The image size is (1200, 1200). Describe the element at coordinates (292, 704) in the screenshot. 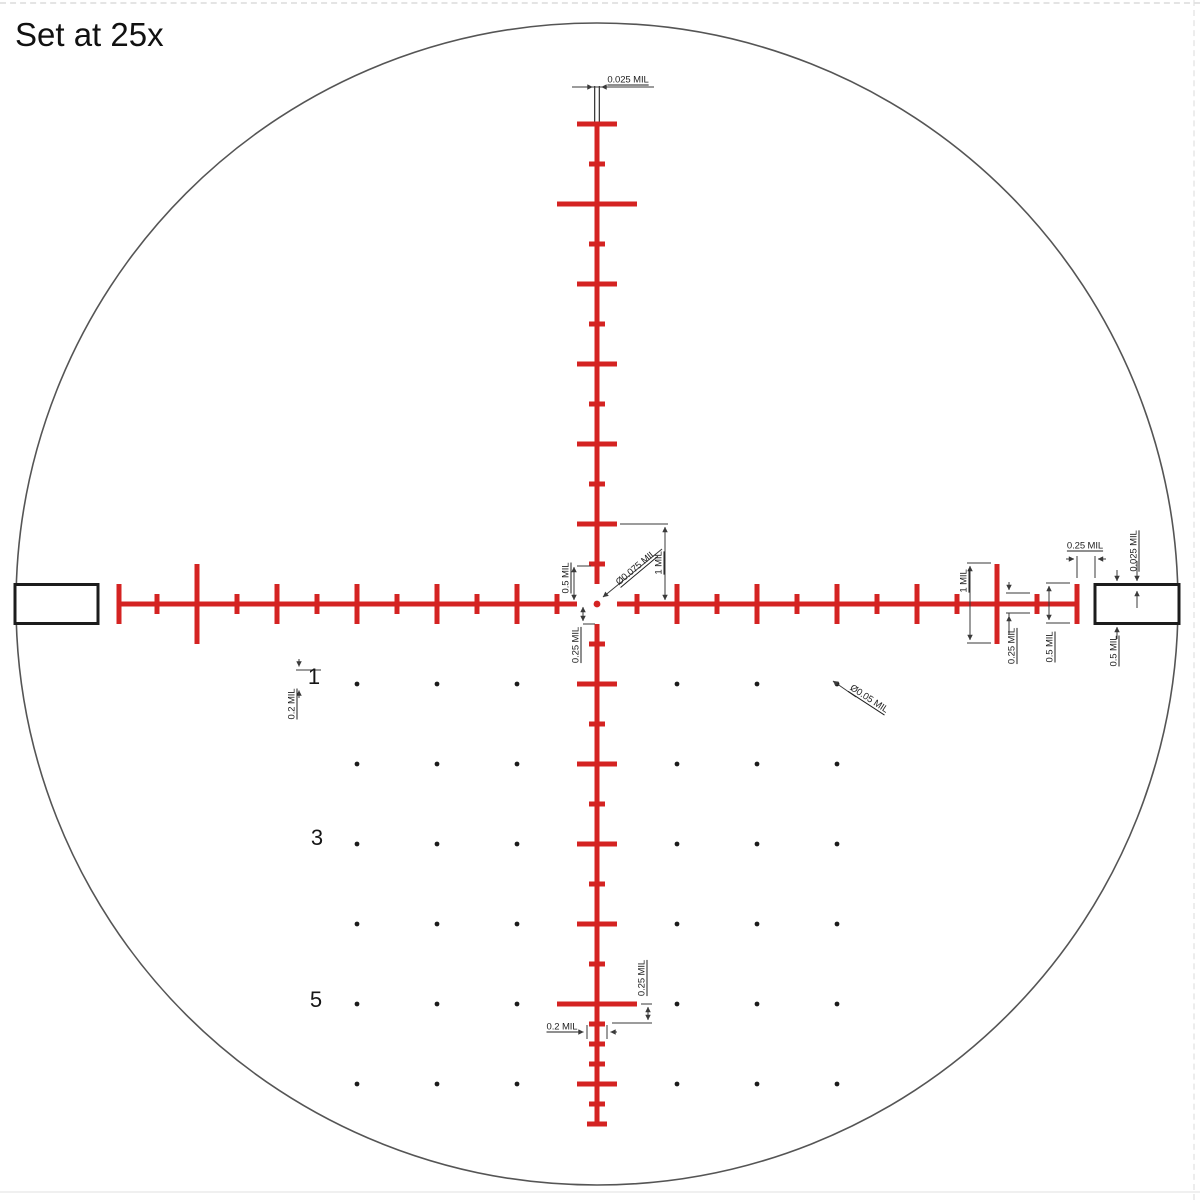

I see `dim-label-numeral-height: 0.2 MIL` at that location.